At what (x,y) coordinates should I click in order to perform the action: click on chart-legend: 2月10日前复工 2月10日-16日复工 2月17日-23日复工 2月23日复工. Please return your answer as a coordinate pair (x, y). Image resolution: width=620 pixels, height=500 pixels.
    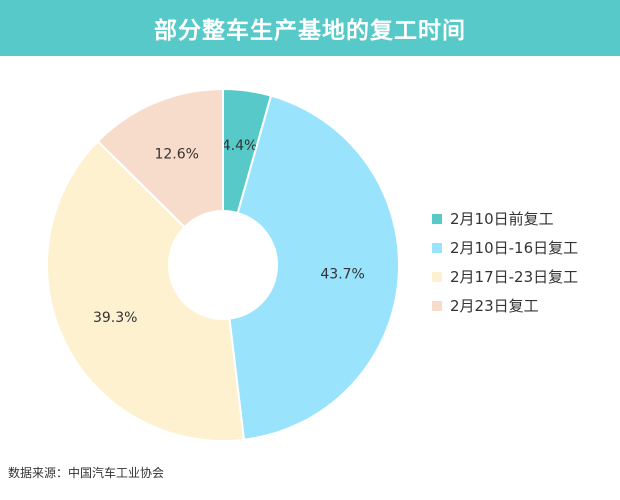
    Looking at the image, I should click on (505, 262).